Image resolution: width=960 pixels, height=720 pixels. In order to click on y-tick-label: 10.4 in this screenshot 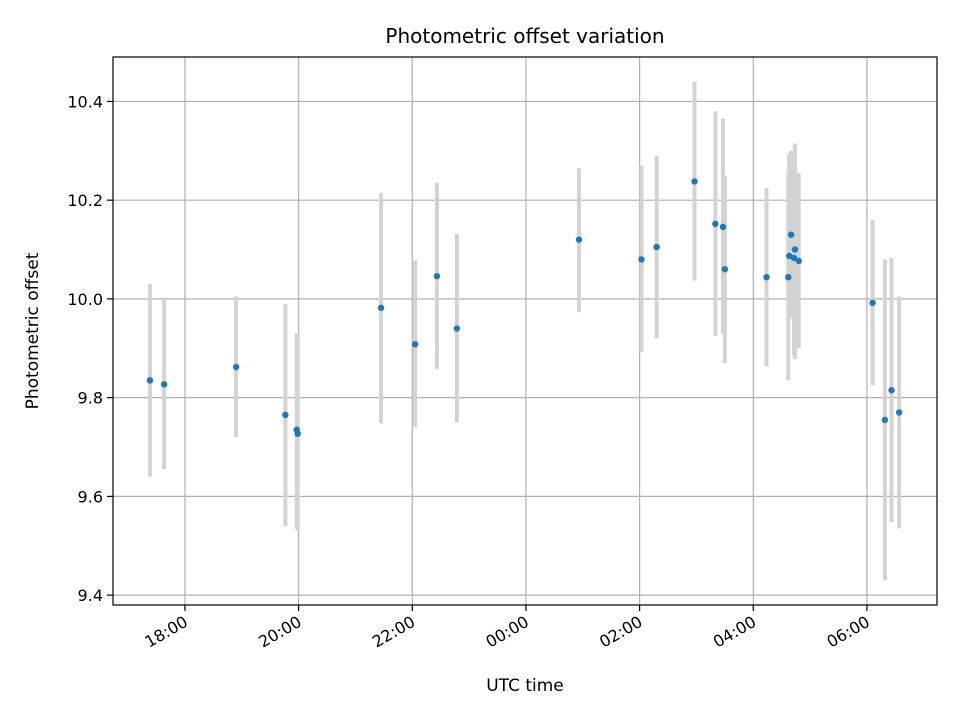, I will do `click(85, 101)`.